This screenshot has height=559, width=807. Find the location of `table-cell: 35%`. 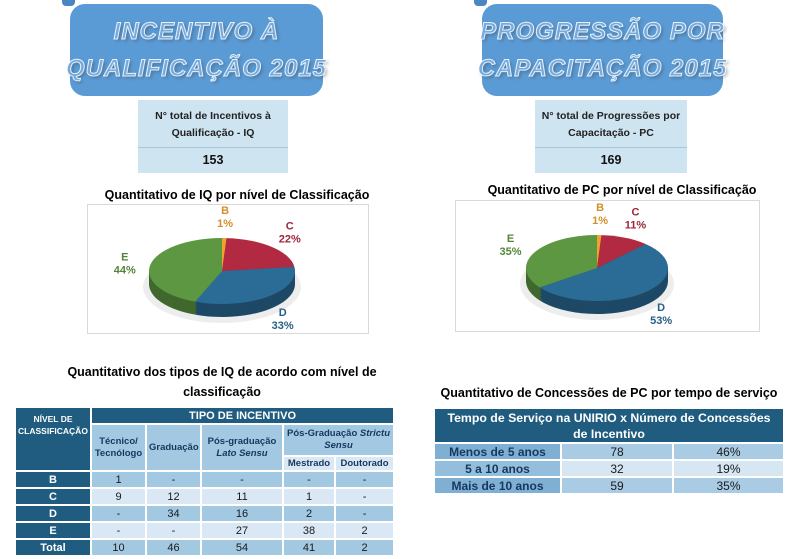

table-cell: 35% is located at coordinates (728, 485).